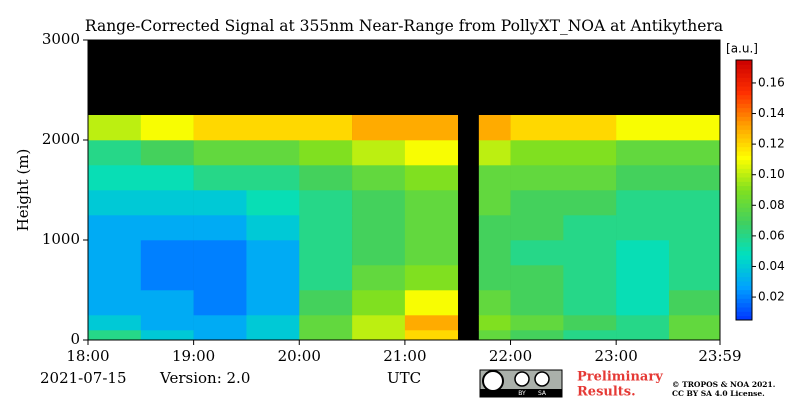 This screenshot has height=400, width=800. Describe the element at coordinates (61, 139) in the screenshot. I see `y-tick-label: 2000` at that location.